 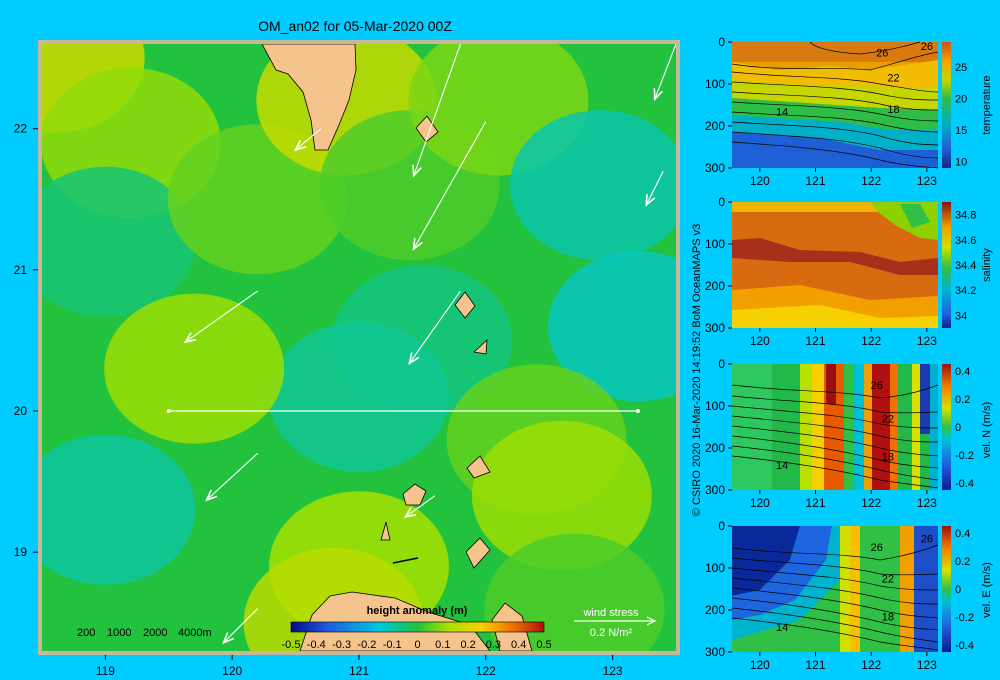 What do you see at coordinates (232, 671) in the screenshot?
I see `map-x-tick-label-120: 120` at bounding box center [232, 671].